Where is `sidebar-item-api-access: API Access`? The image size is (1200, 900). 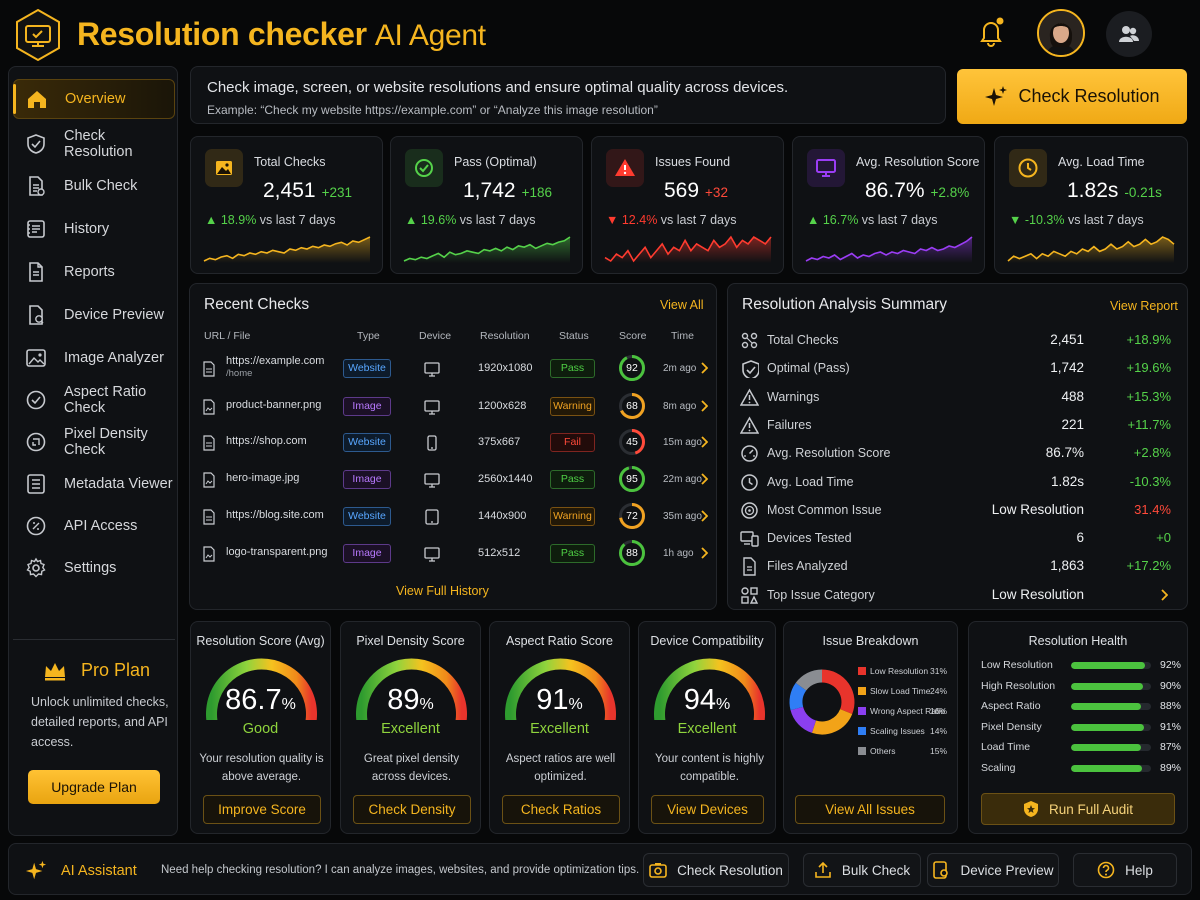
sidebar-item-api-access: API Access is located at coordinates (94, 526).